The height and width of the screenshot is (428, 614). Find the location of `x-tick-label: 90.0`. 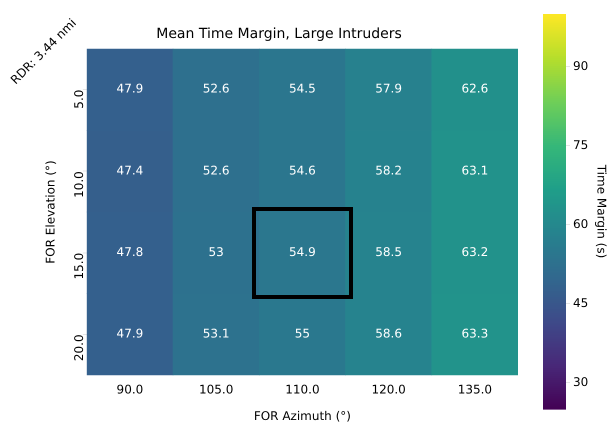

x-tick-label: 90.0 is located at coordinates (130, 389).